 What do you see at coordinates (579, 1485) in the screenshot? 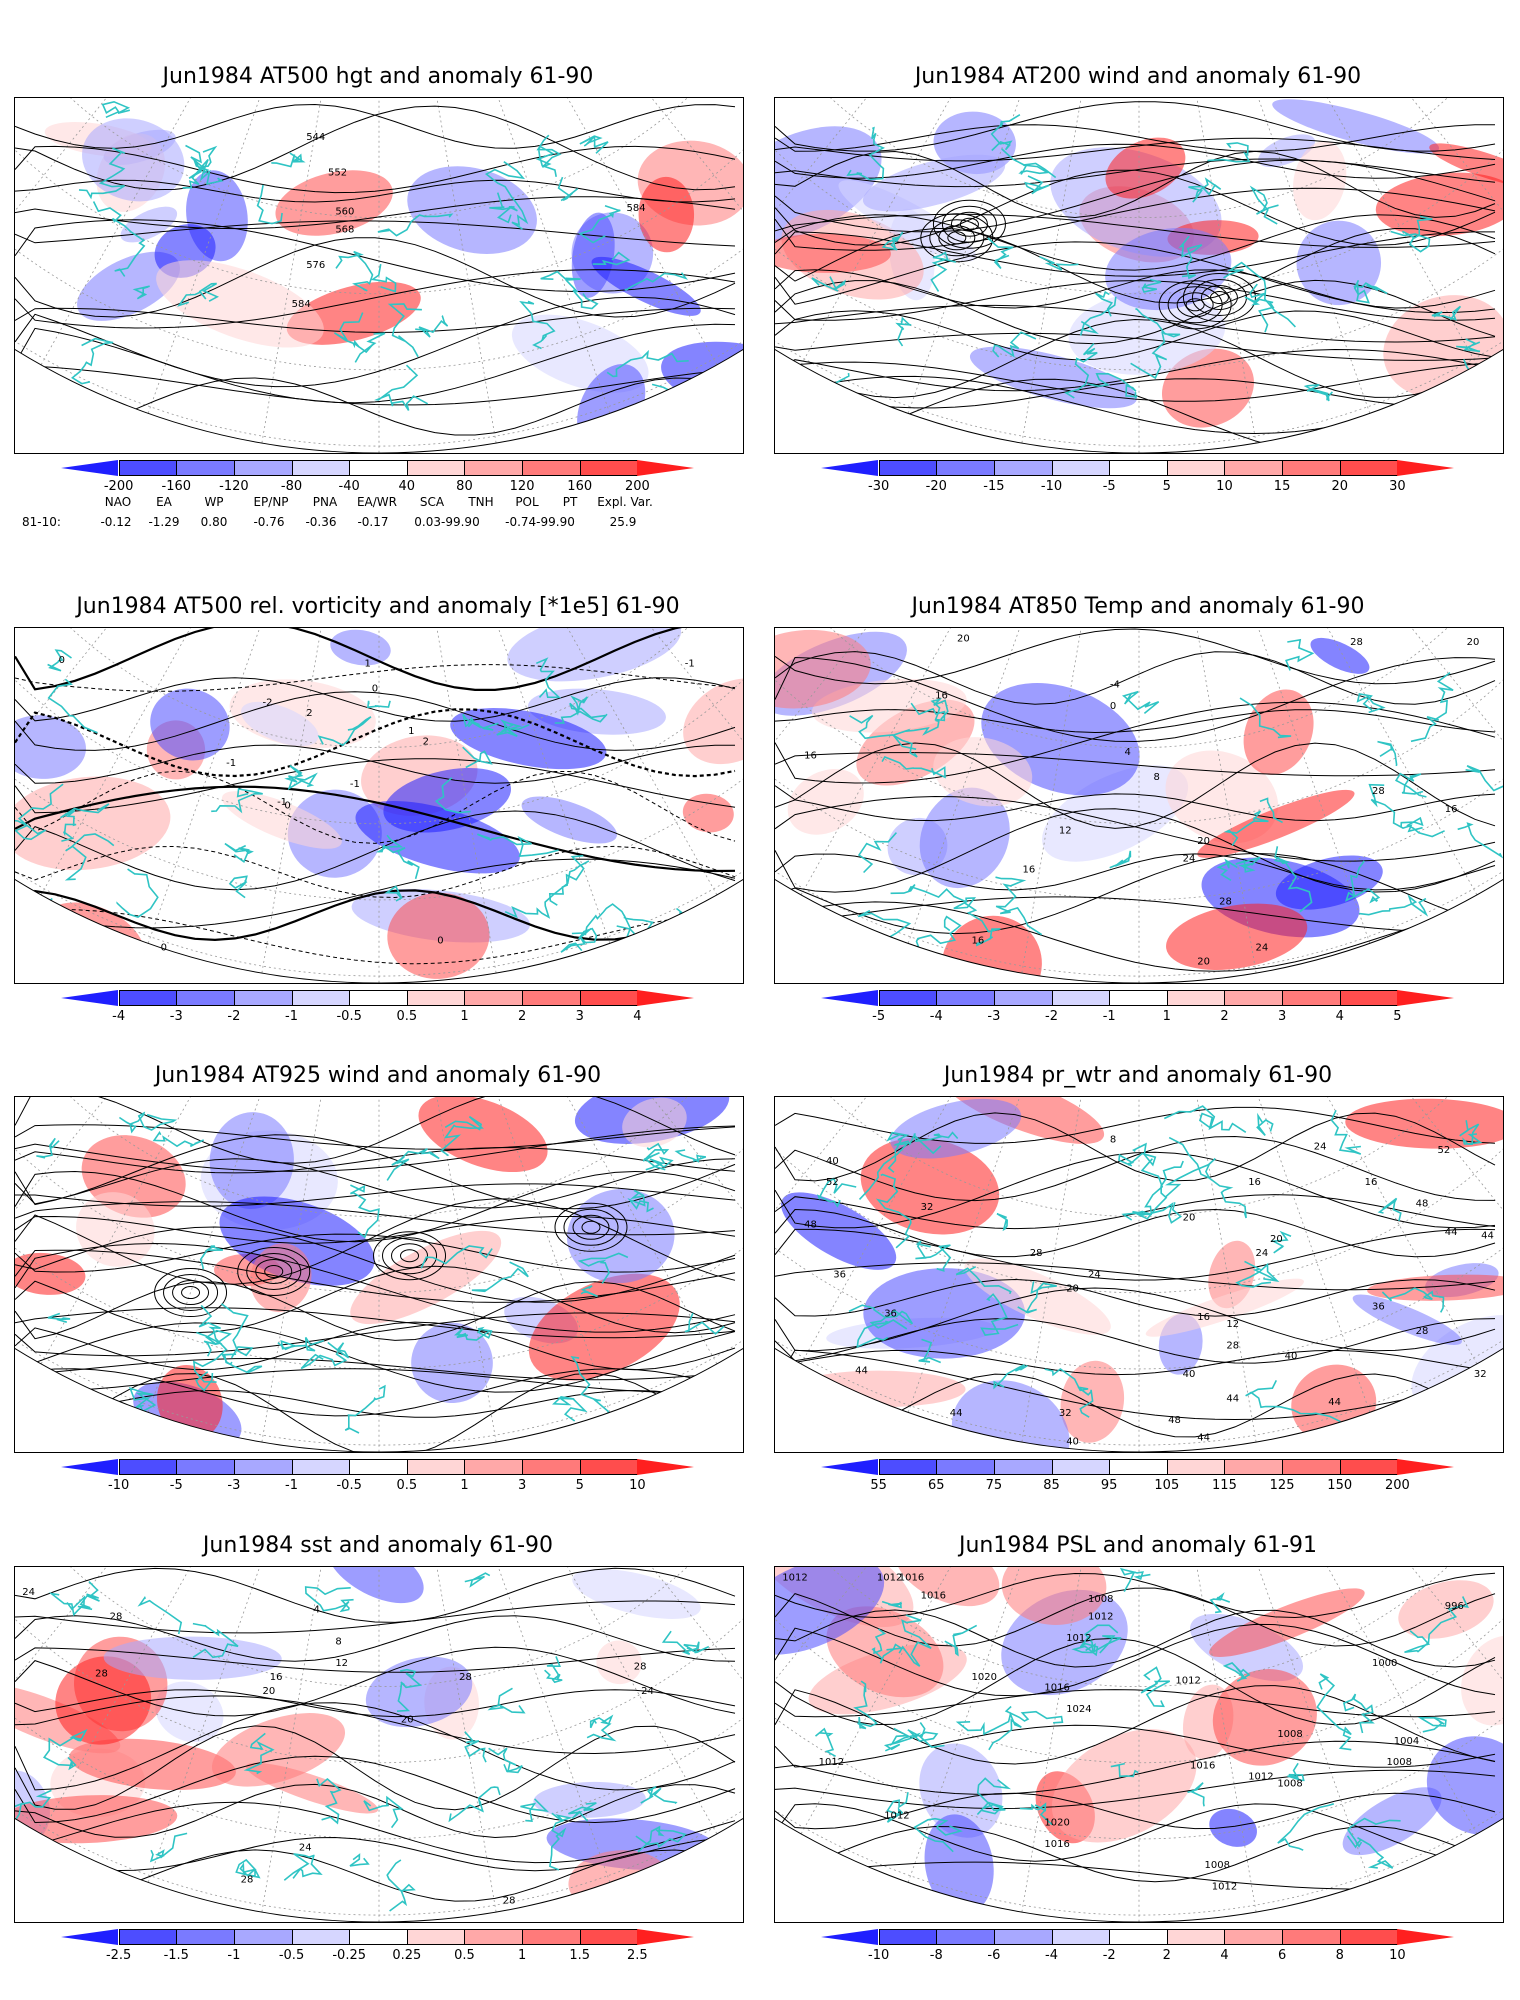
I see `colorbar-tick-label: 5` at bounding box center [579, 1485].